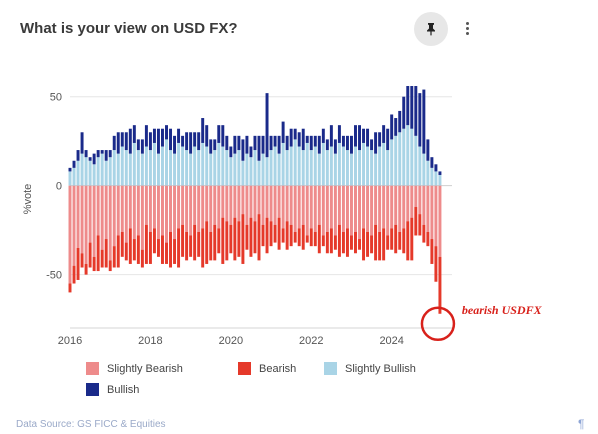  I want to click on legend-label: Bullish, so click(123, 389).